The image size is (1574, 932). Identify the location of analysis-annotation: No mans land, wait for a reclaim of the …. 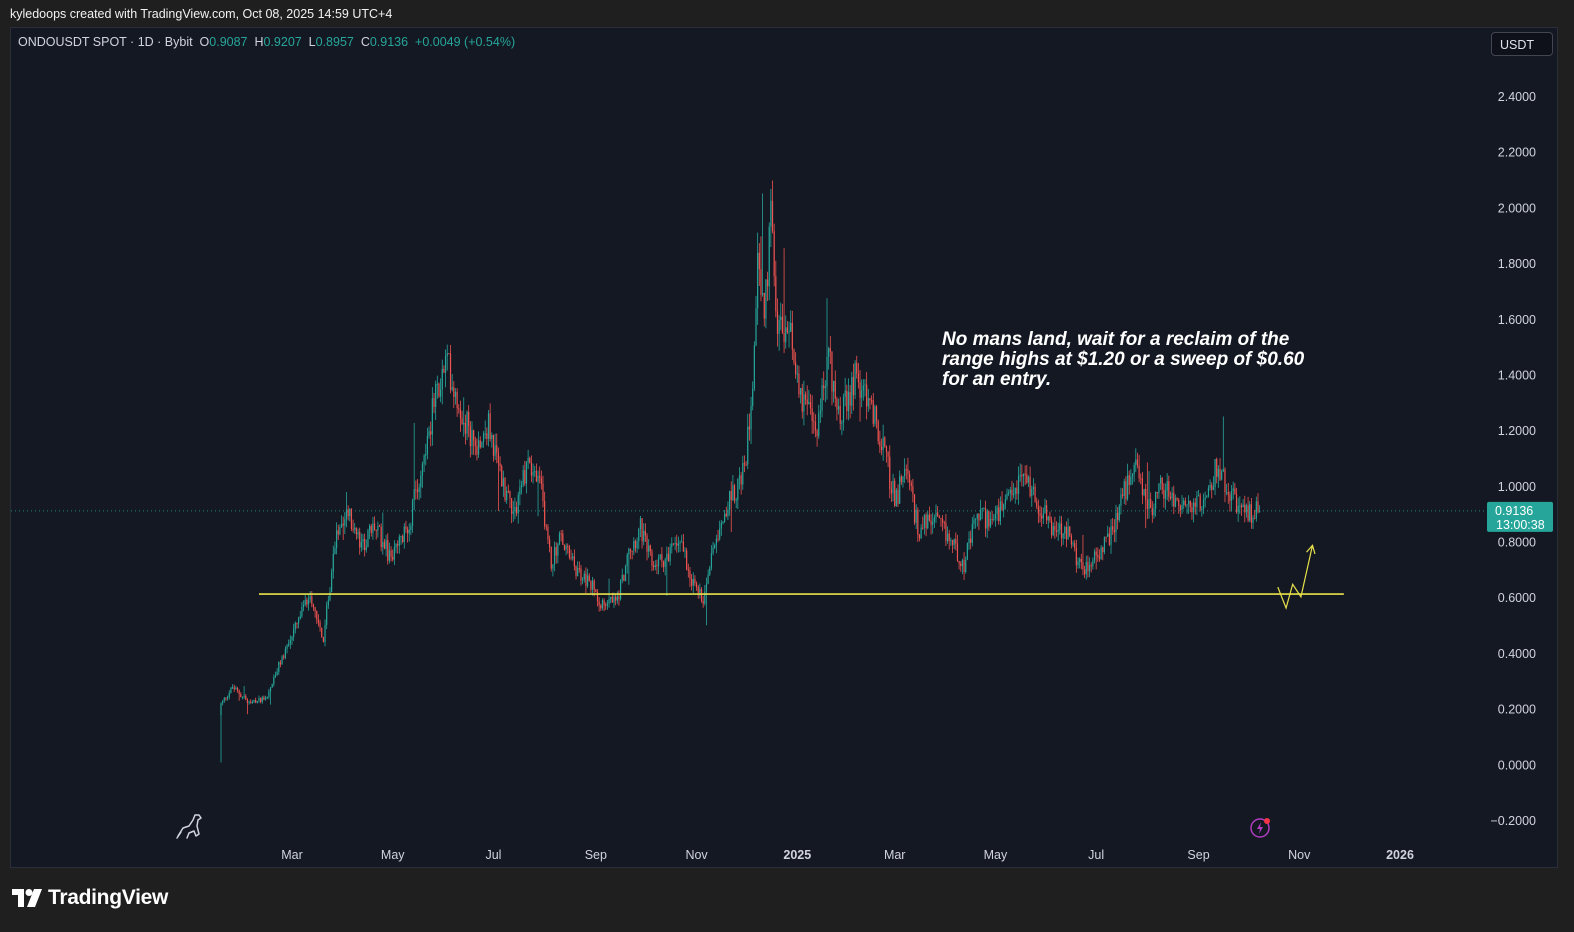
(1123, 359).